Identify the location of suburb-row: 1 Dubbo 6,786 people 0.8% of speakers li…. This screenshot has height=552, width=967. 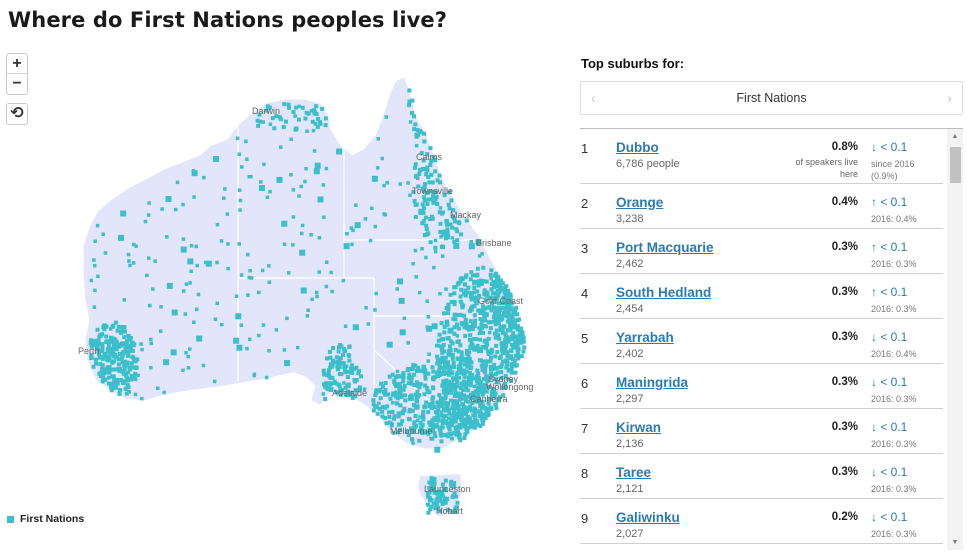
(761, 156).